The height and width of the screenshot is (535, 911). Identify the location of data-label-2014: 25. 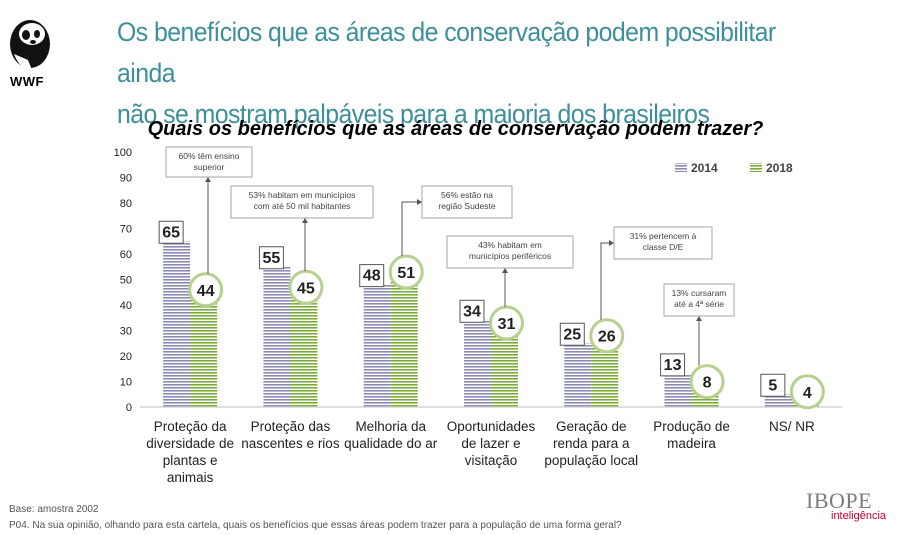
(572, 334).